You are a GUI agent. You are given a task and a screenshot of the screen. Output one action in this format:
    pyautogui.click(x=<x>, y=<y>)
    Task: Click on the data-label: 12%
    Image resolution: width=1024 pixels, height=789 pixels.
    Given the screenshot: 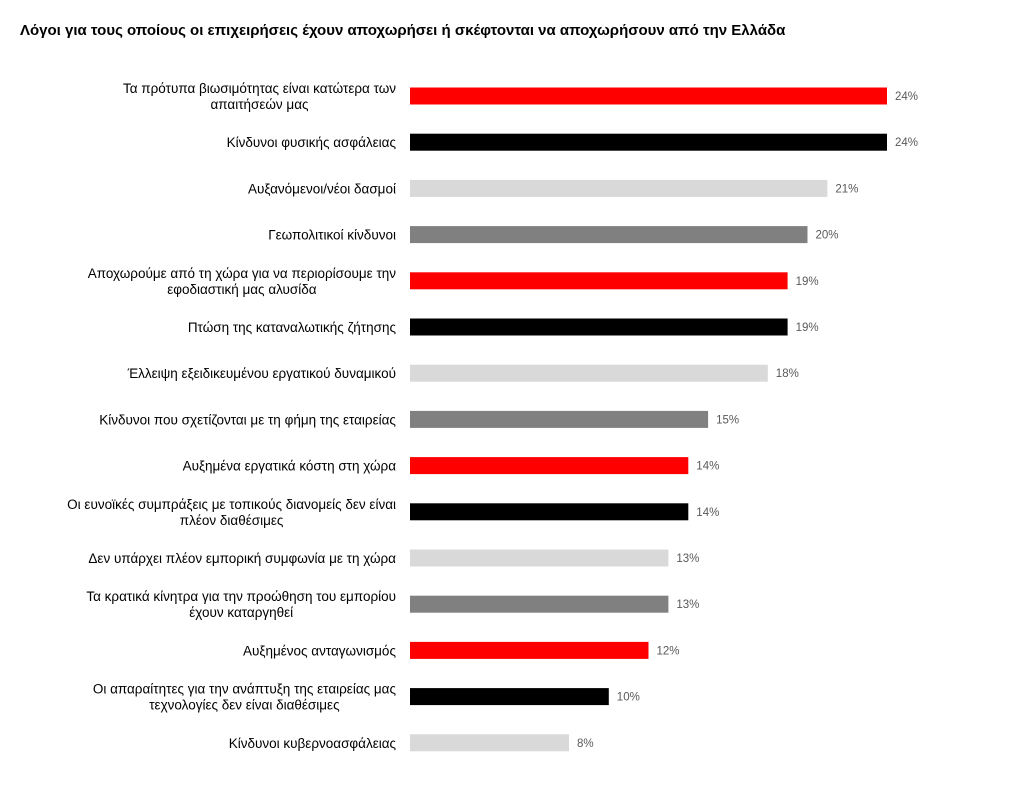 What is the action you would take?
    pyautogui.click(x=668, y=651)
    